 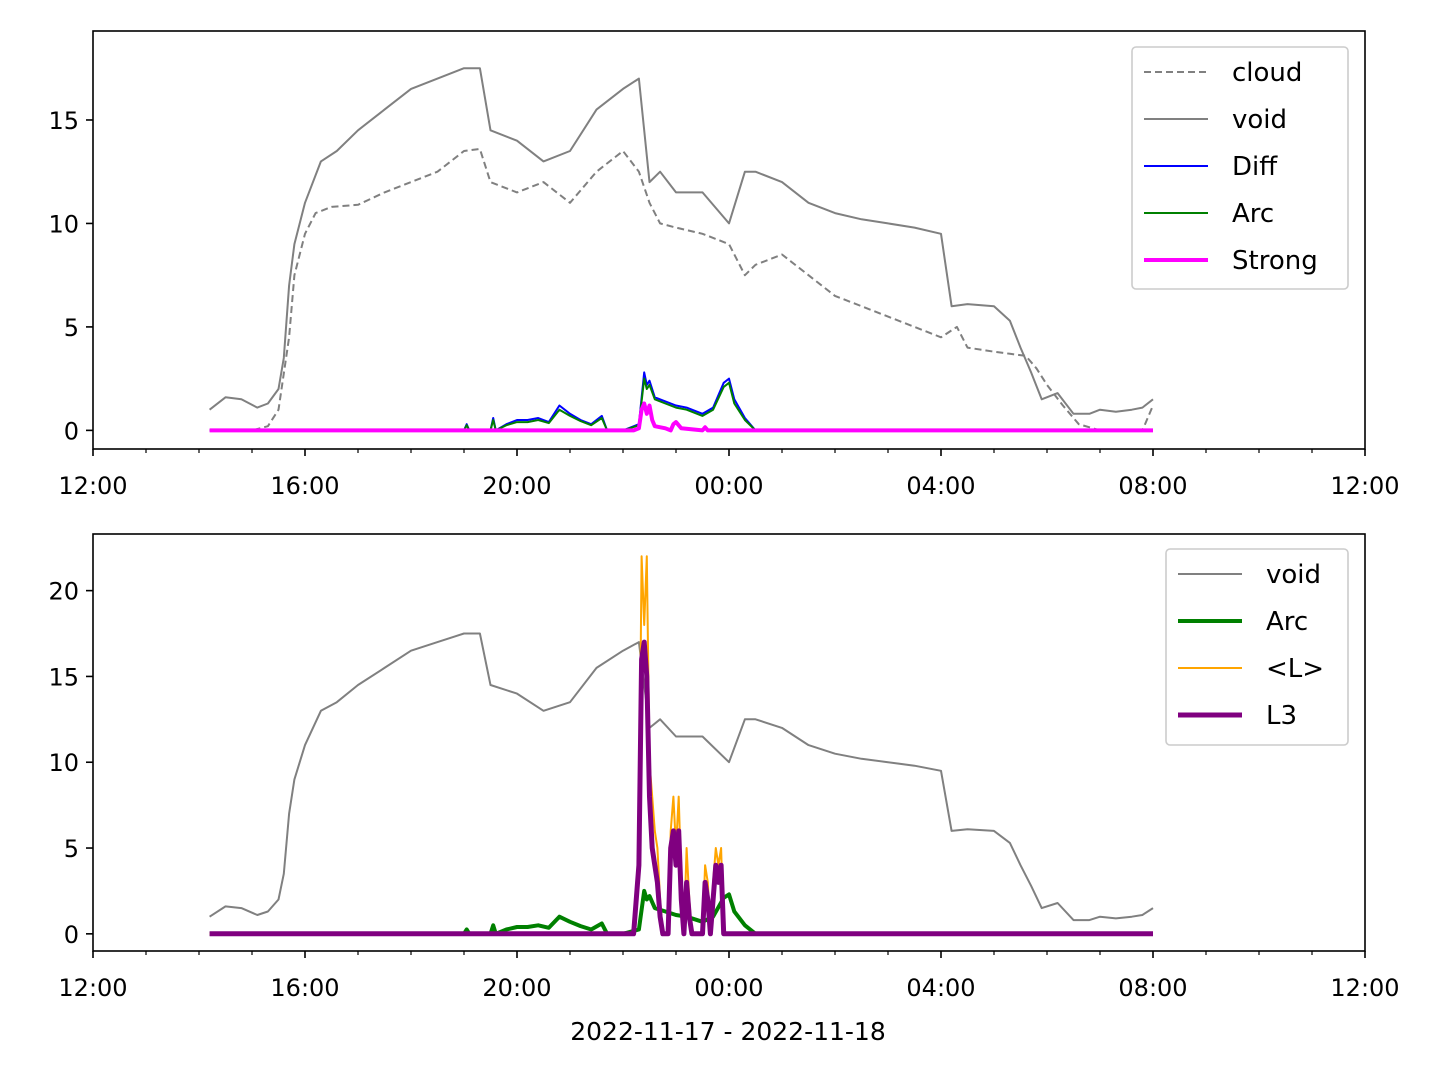 I want to click on legend: cloud void Diff Arc Strong, so click(x=1240, y=168).